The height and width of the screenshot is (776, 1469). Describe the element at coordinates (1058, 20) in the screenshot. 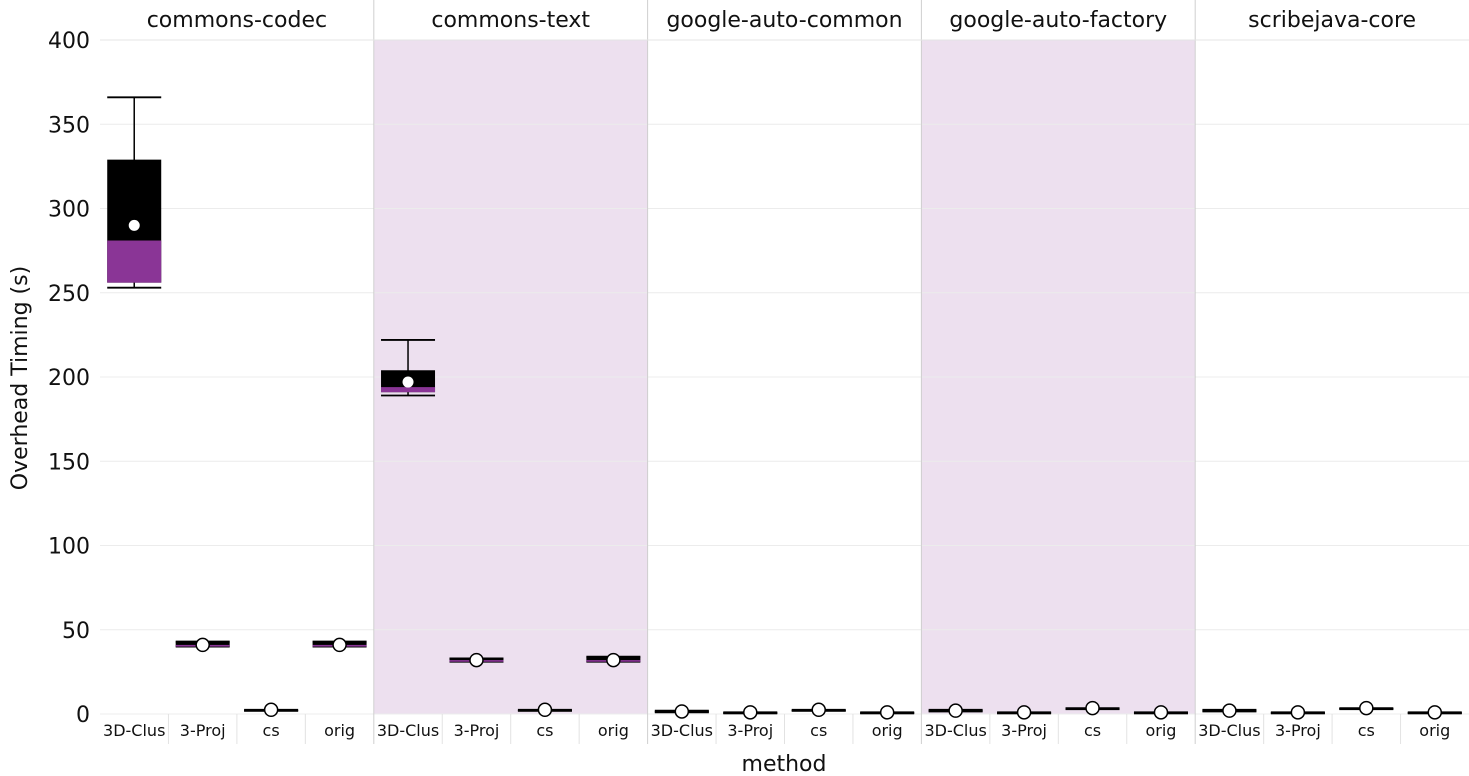

I see `facet-title: google-auto-factory` at that location.